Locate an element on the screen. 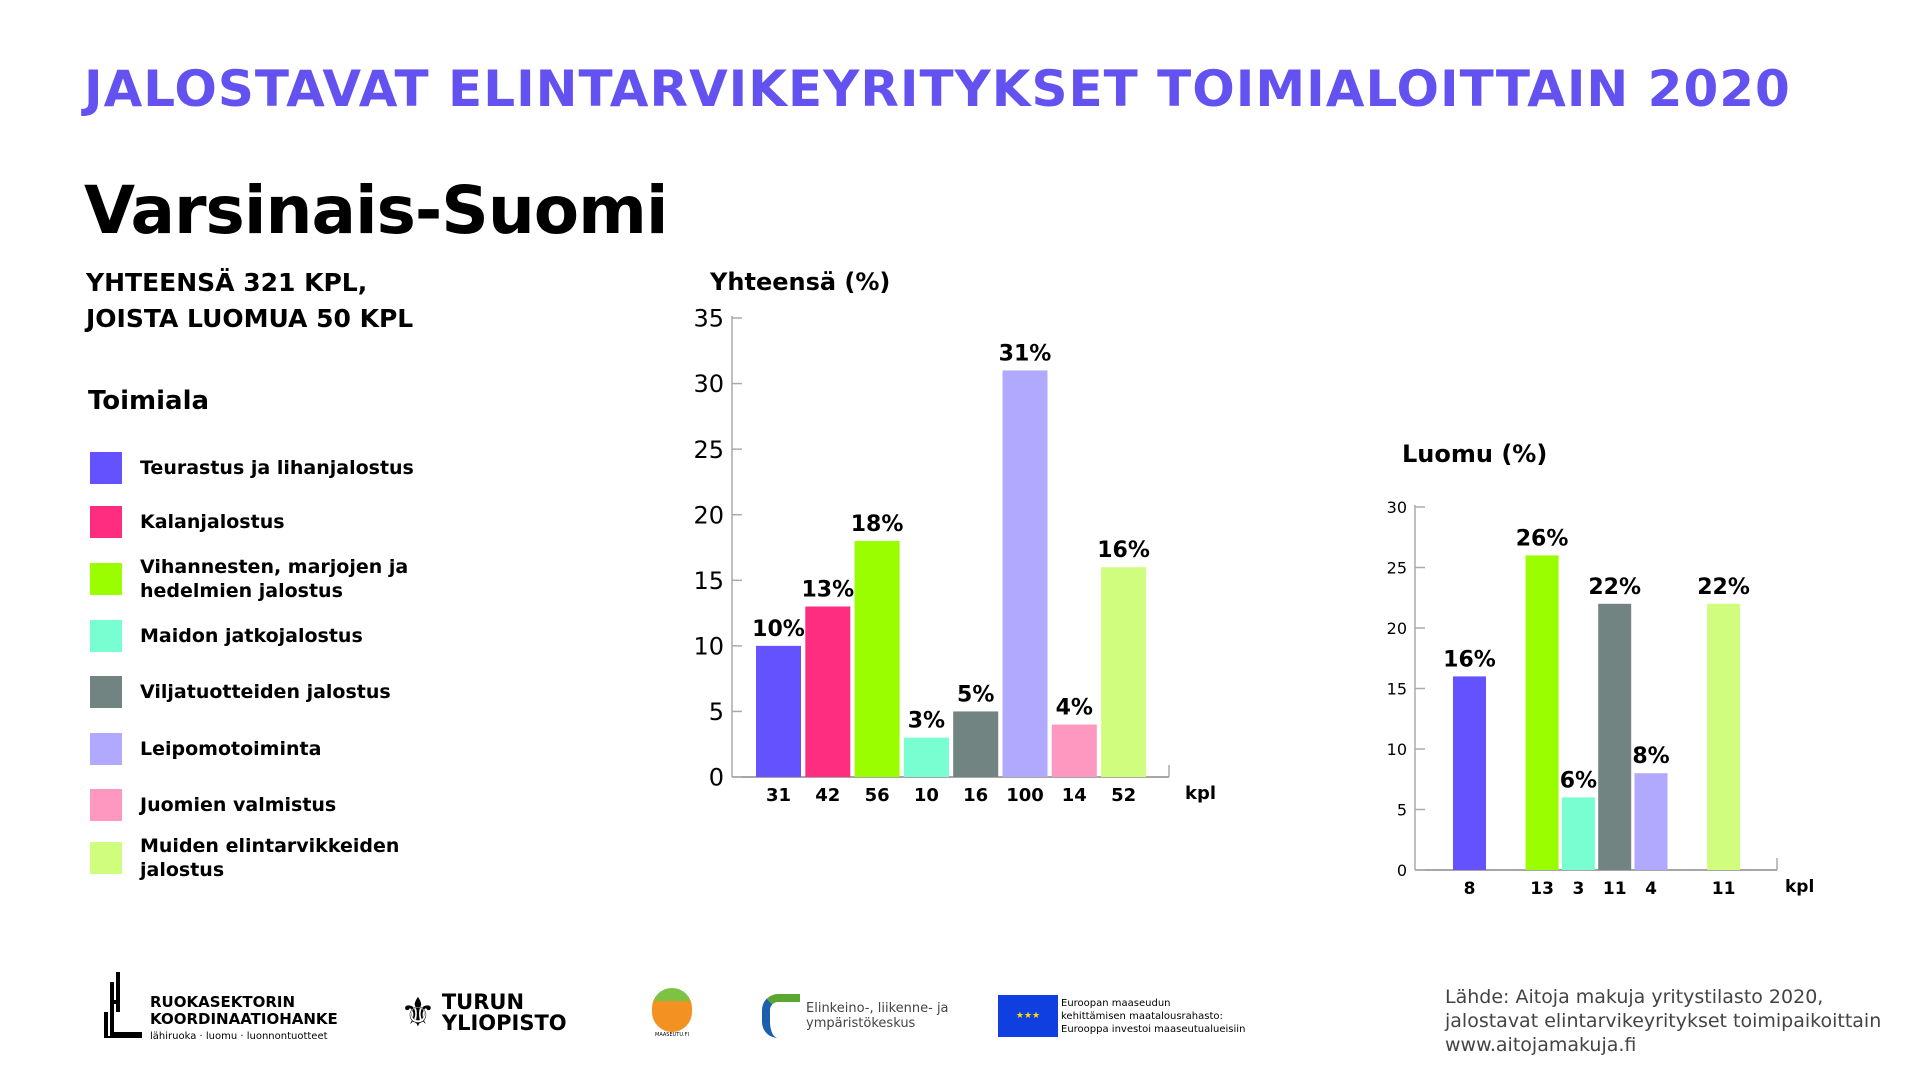  ely-logo-icon is located at coordinates (781, 1016).